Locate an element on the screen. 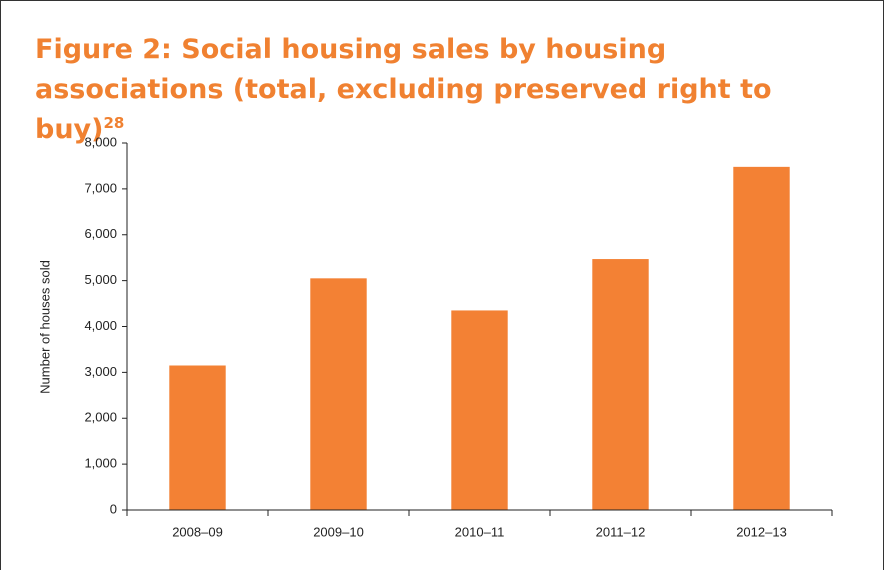 The height and width of the screenshot is (571, 884). y-tick-label: 0 is located at coordinates (113, 508).